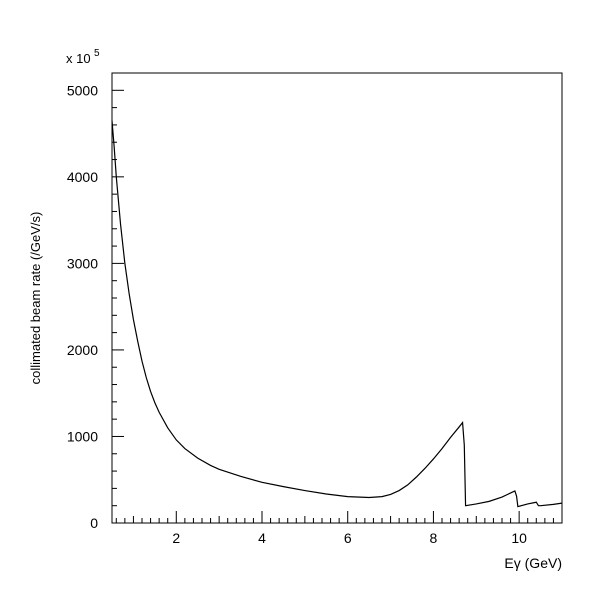  I want to click on y-tick-label: 3000, so click(82, 263).